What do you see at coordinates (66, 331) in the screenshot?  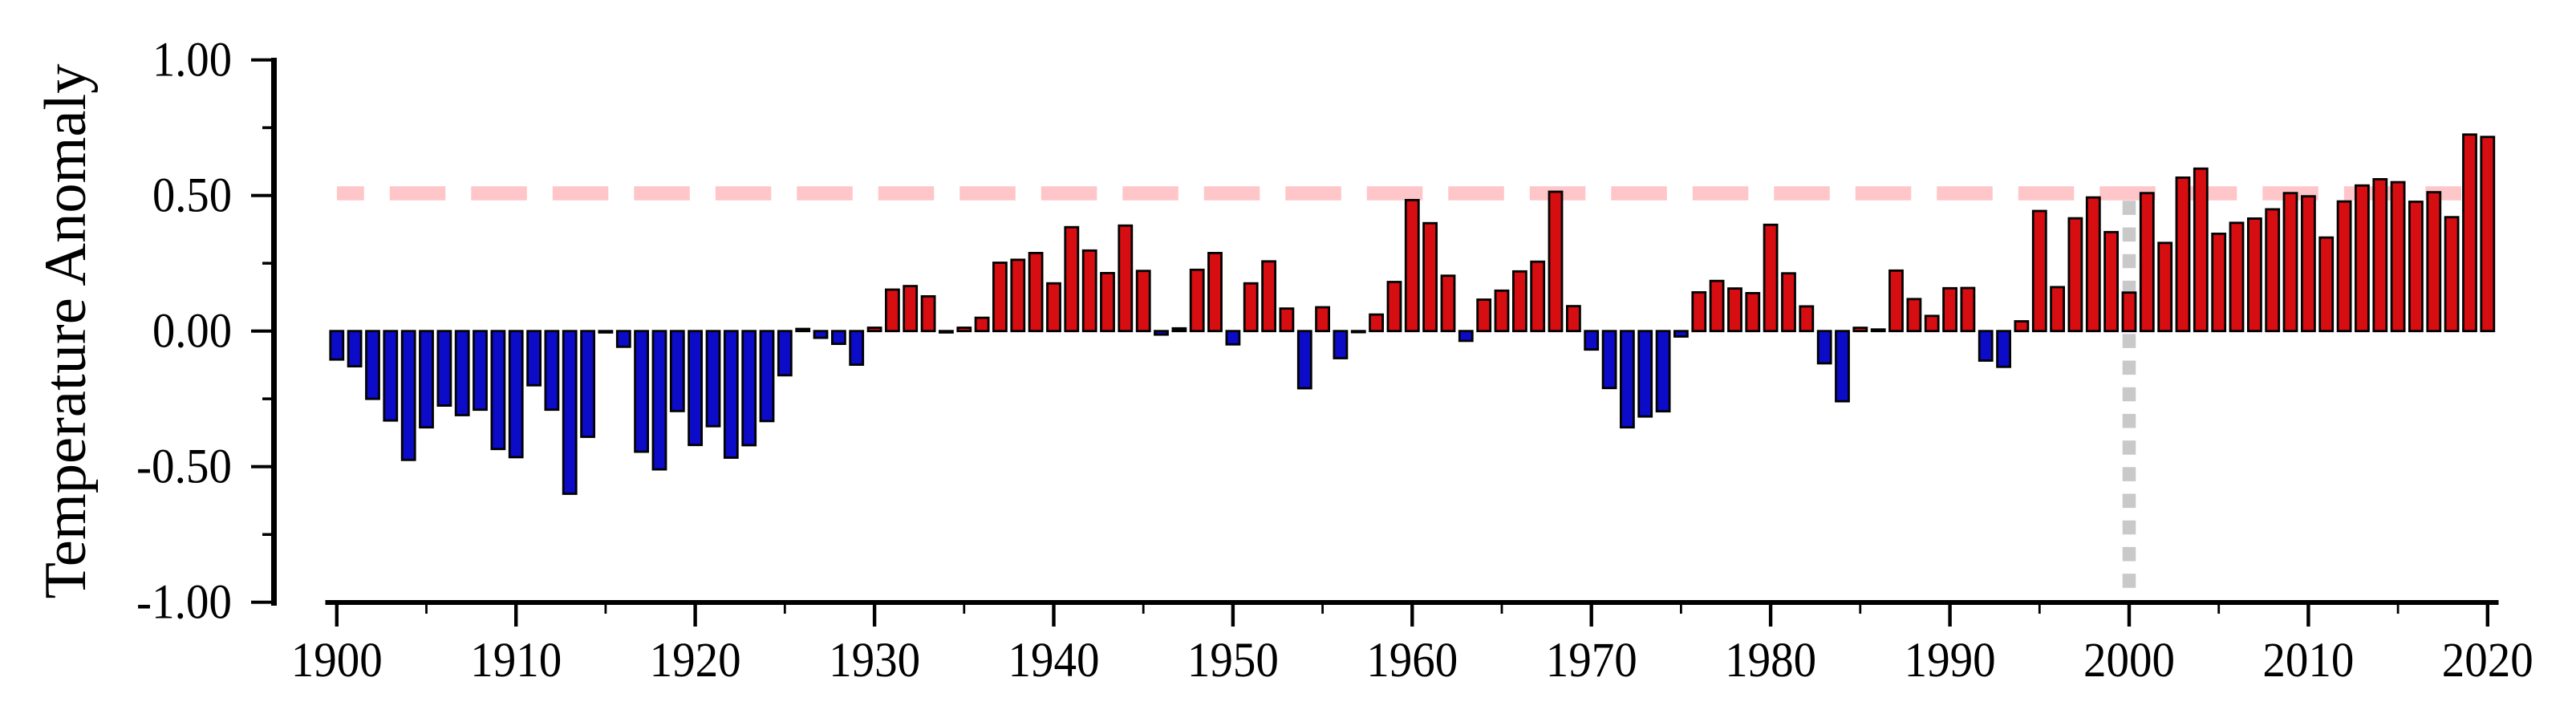 I see `svg-text: Temperature Anomaly` at bounding box center [66, 331].